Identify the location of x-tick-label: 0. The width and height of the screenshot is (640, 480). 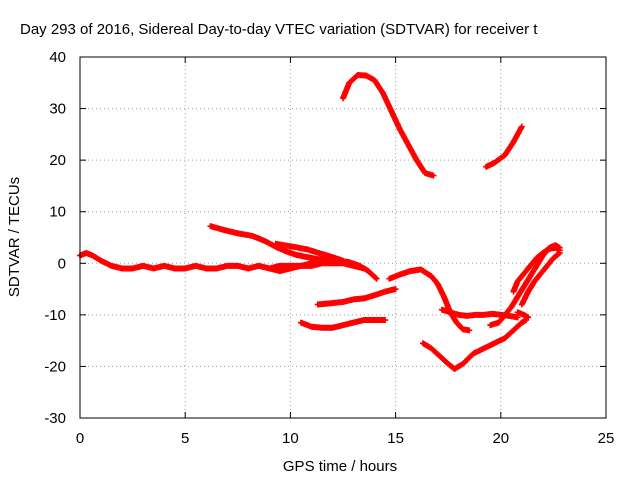
(80, 438).